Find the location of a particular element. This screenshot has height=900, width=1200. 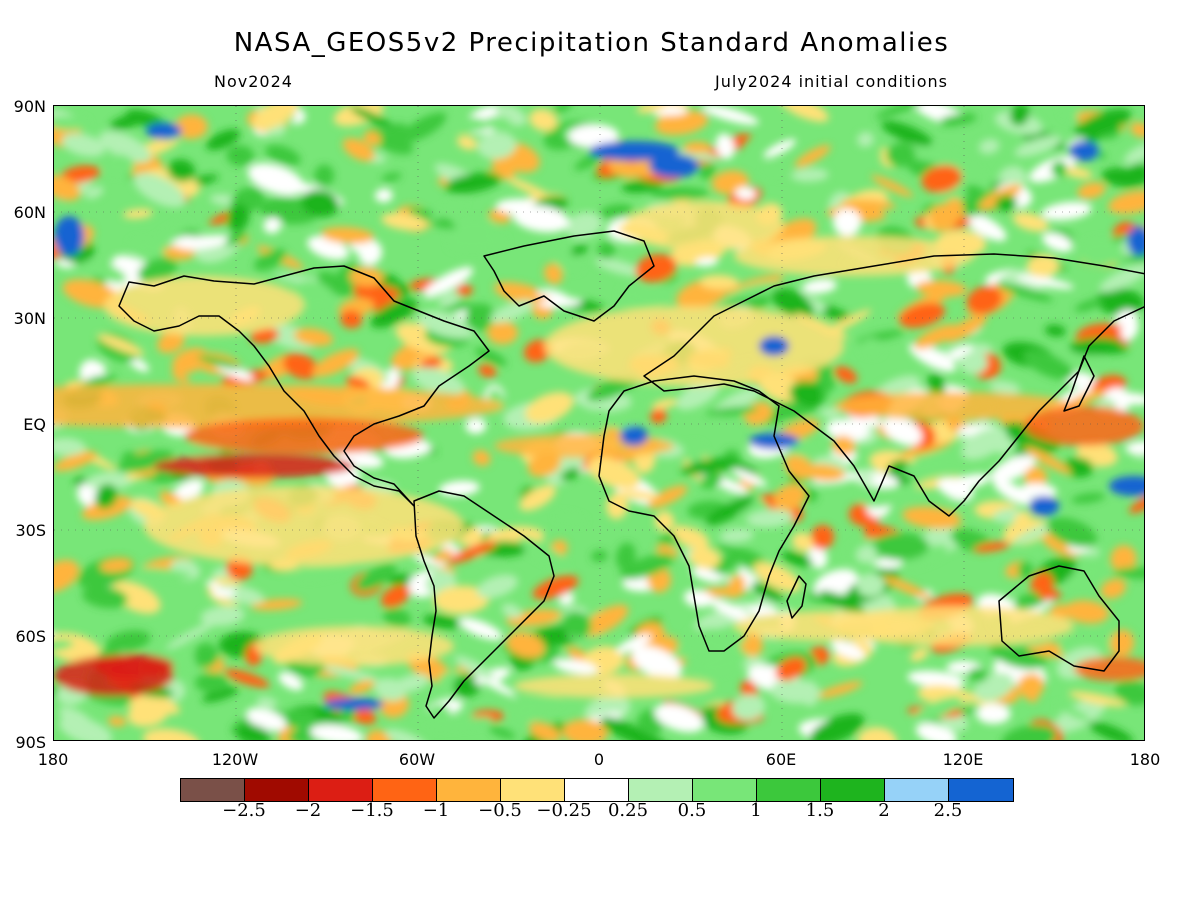

color-legend-label: −0.5 is located at coordinates (500, 810).